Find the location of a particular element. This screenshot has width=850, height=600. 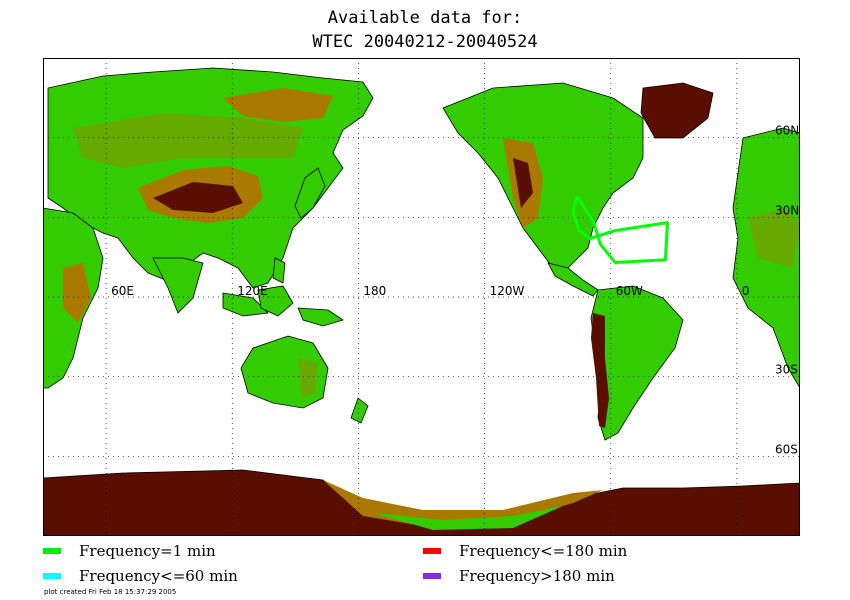

ship-track is located at coordinates (620, 229).